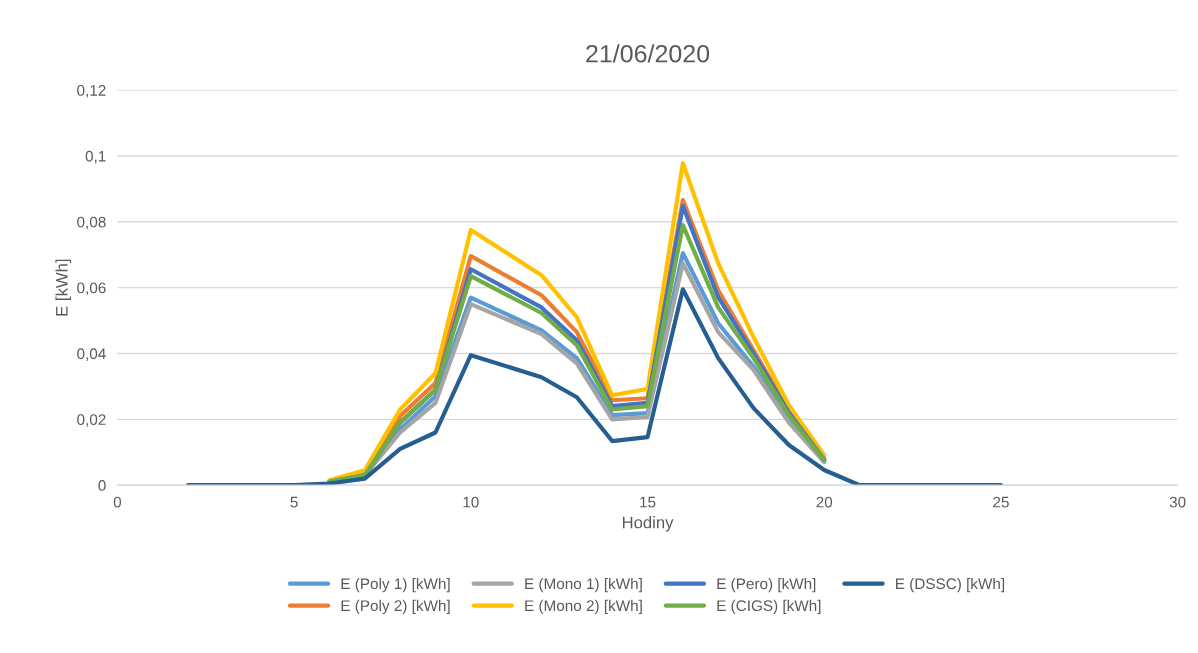 This screenshot has height=653, width=1198. I want to click on y-tick-label: 0,12, so click(91, 91).